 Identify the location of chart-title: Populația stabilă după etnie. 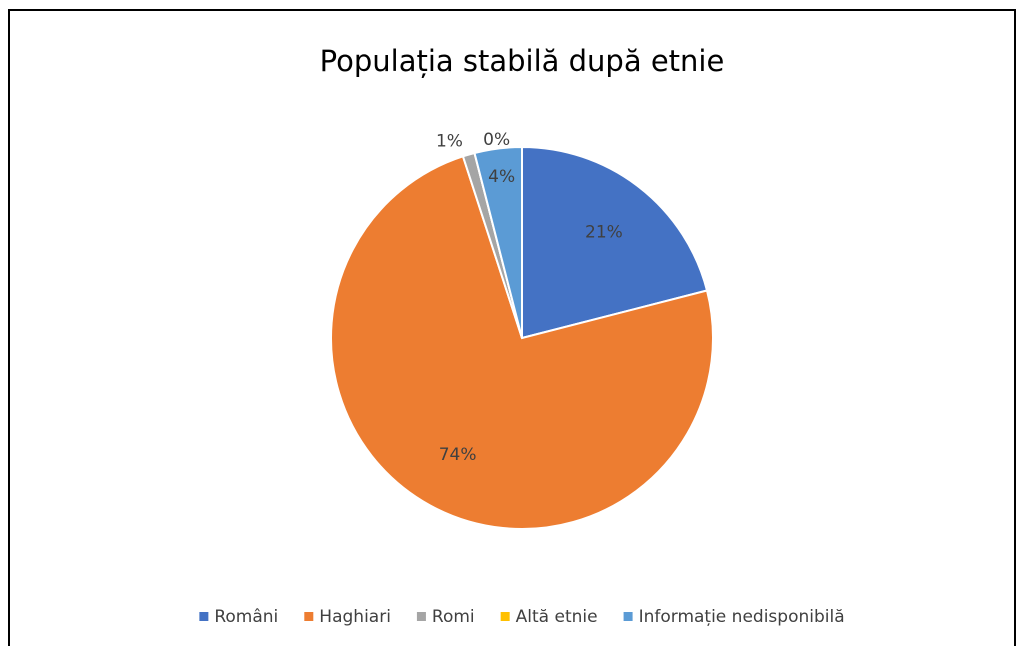
(522, 61).